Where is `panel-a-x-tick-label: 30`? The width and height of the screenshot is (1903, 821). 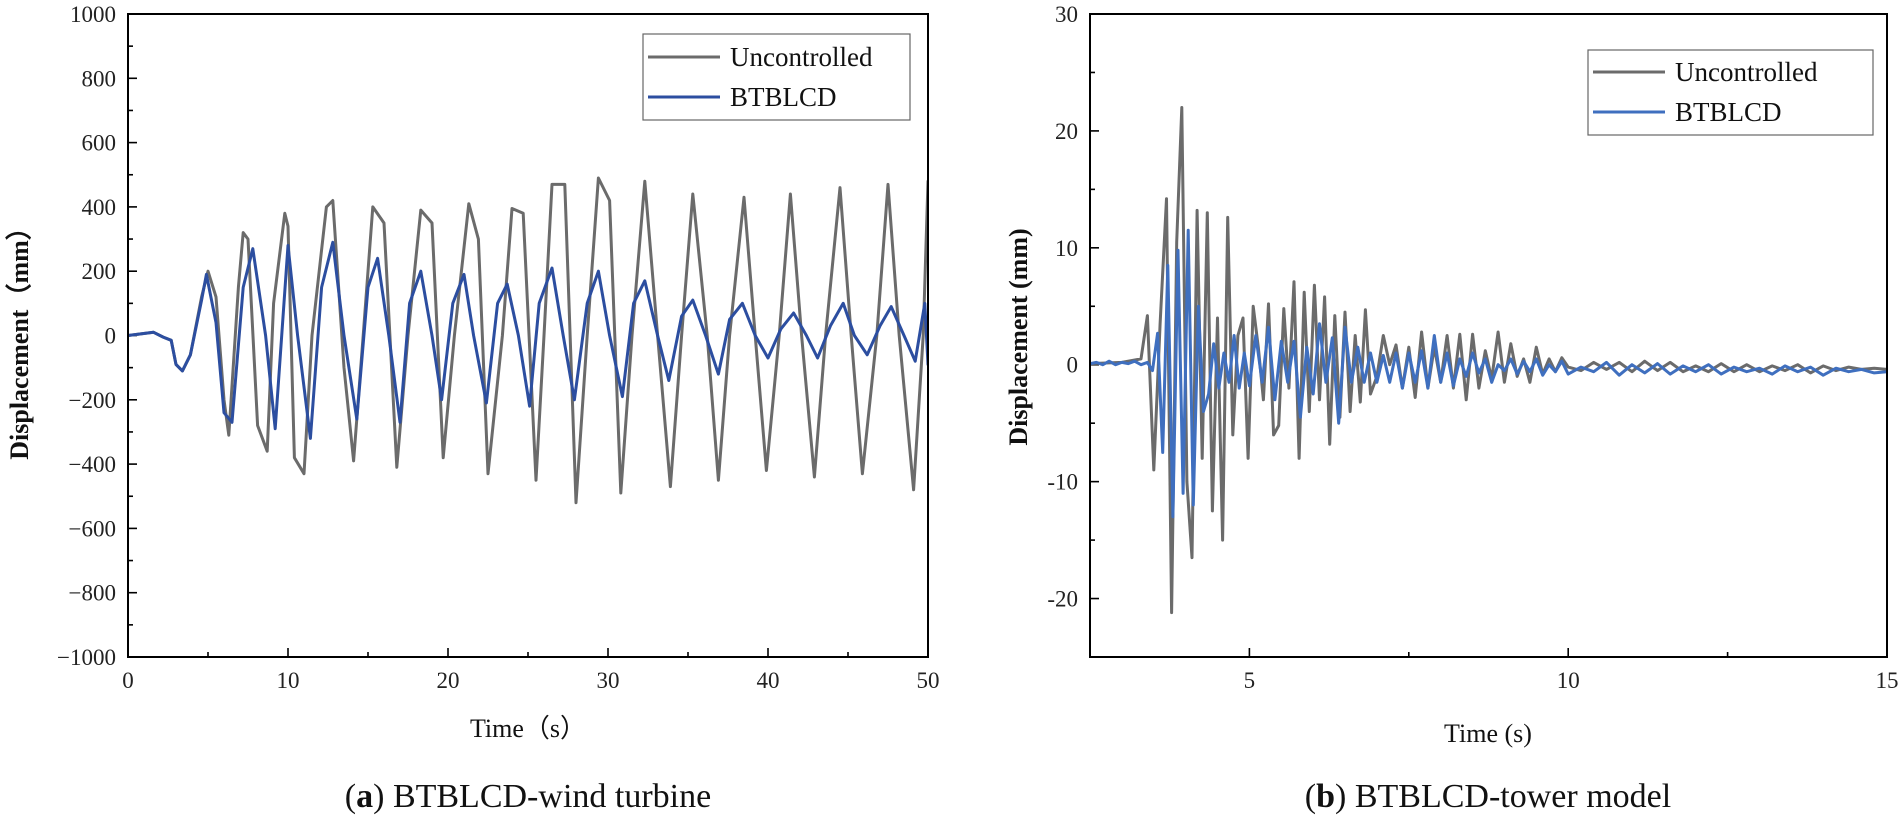
panel-a-x-tick-label: 30 is located at coordinates (608, 680).